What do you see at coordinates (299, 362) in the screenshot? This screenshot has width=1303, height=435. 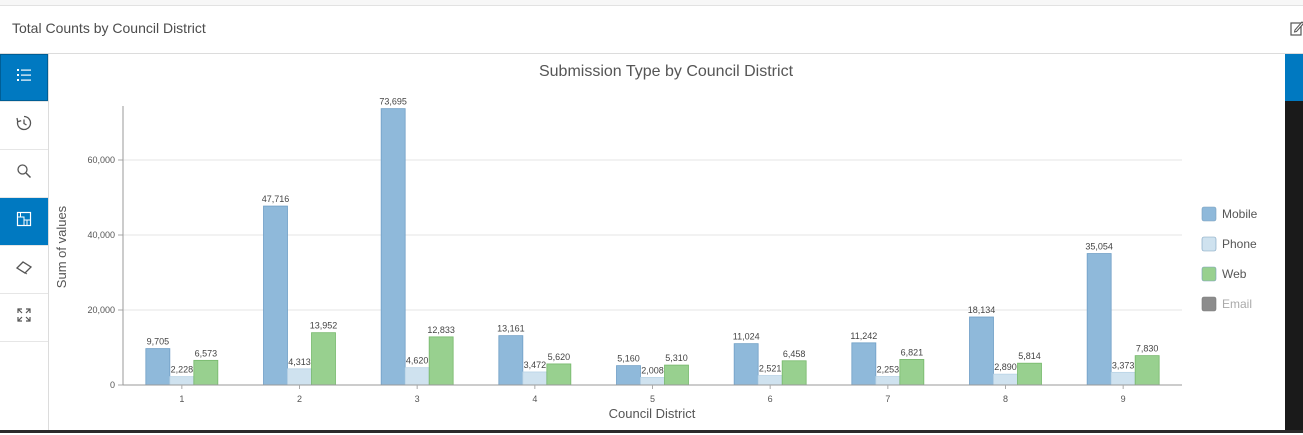 I see `data-label: 4,313` at bounding box center [299, 362].